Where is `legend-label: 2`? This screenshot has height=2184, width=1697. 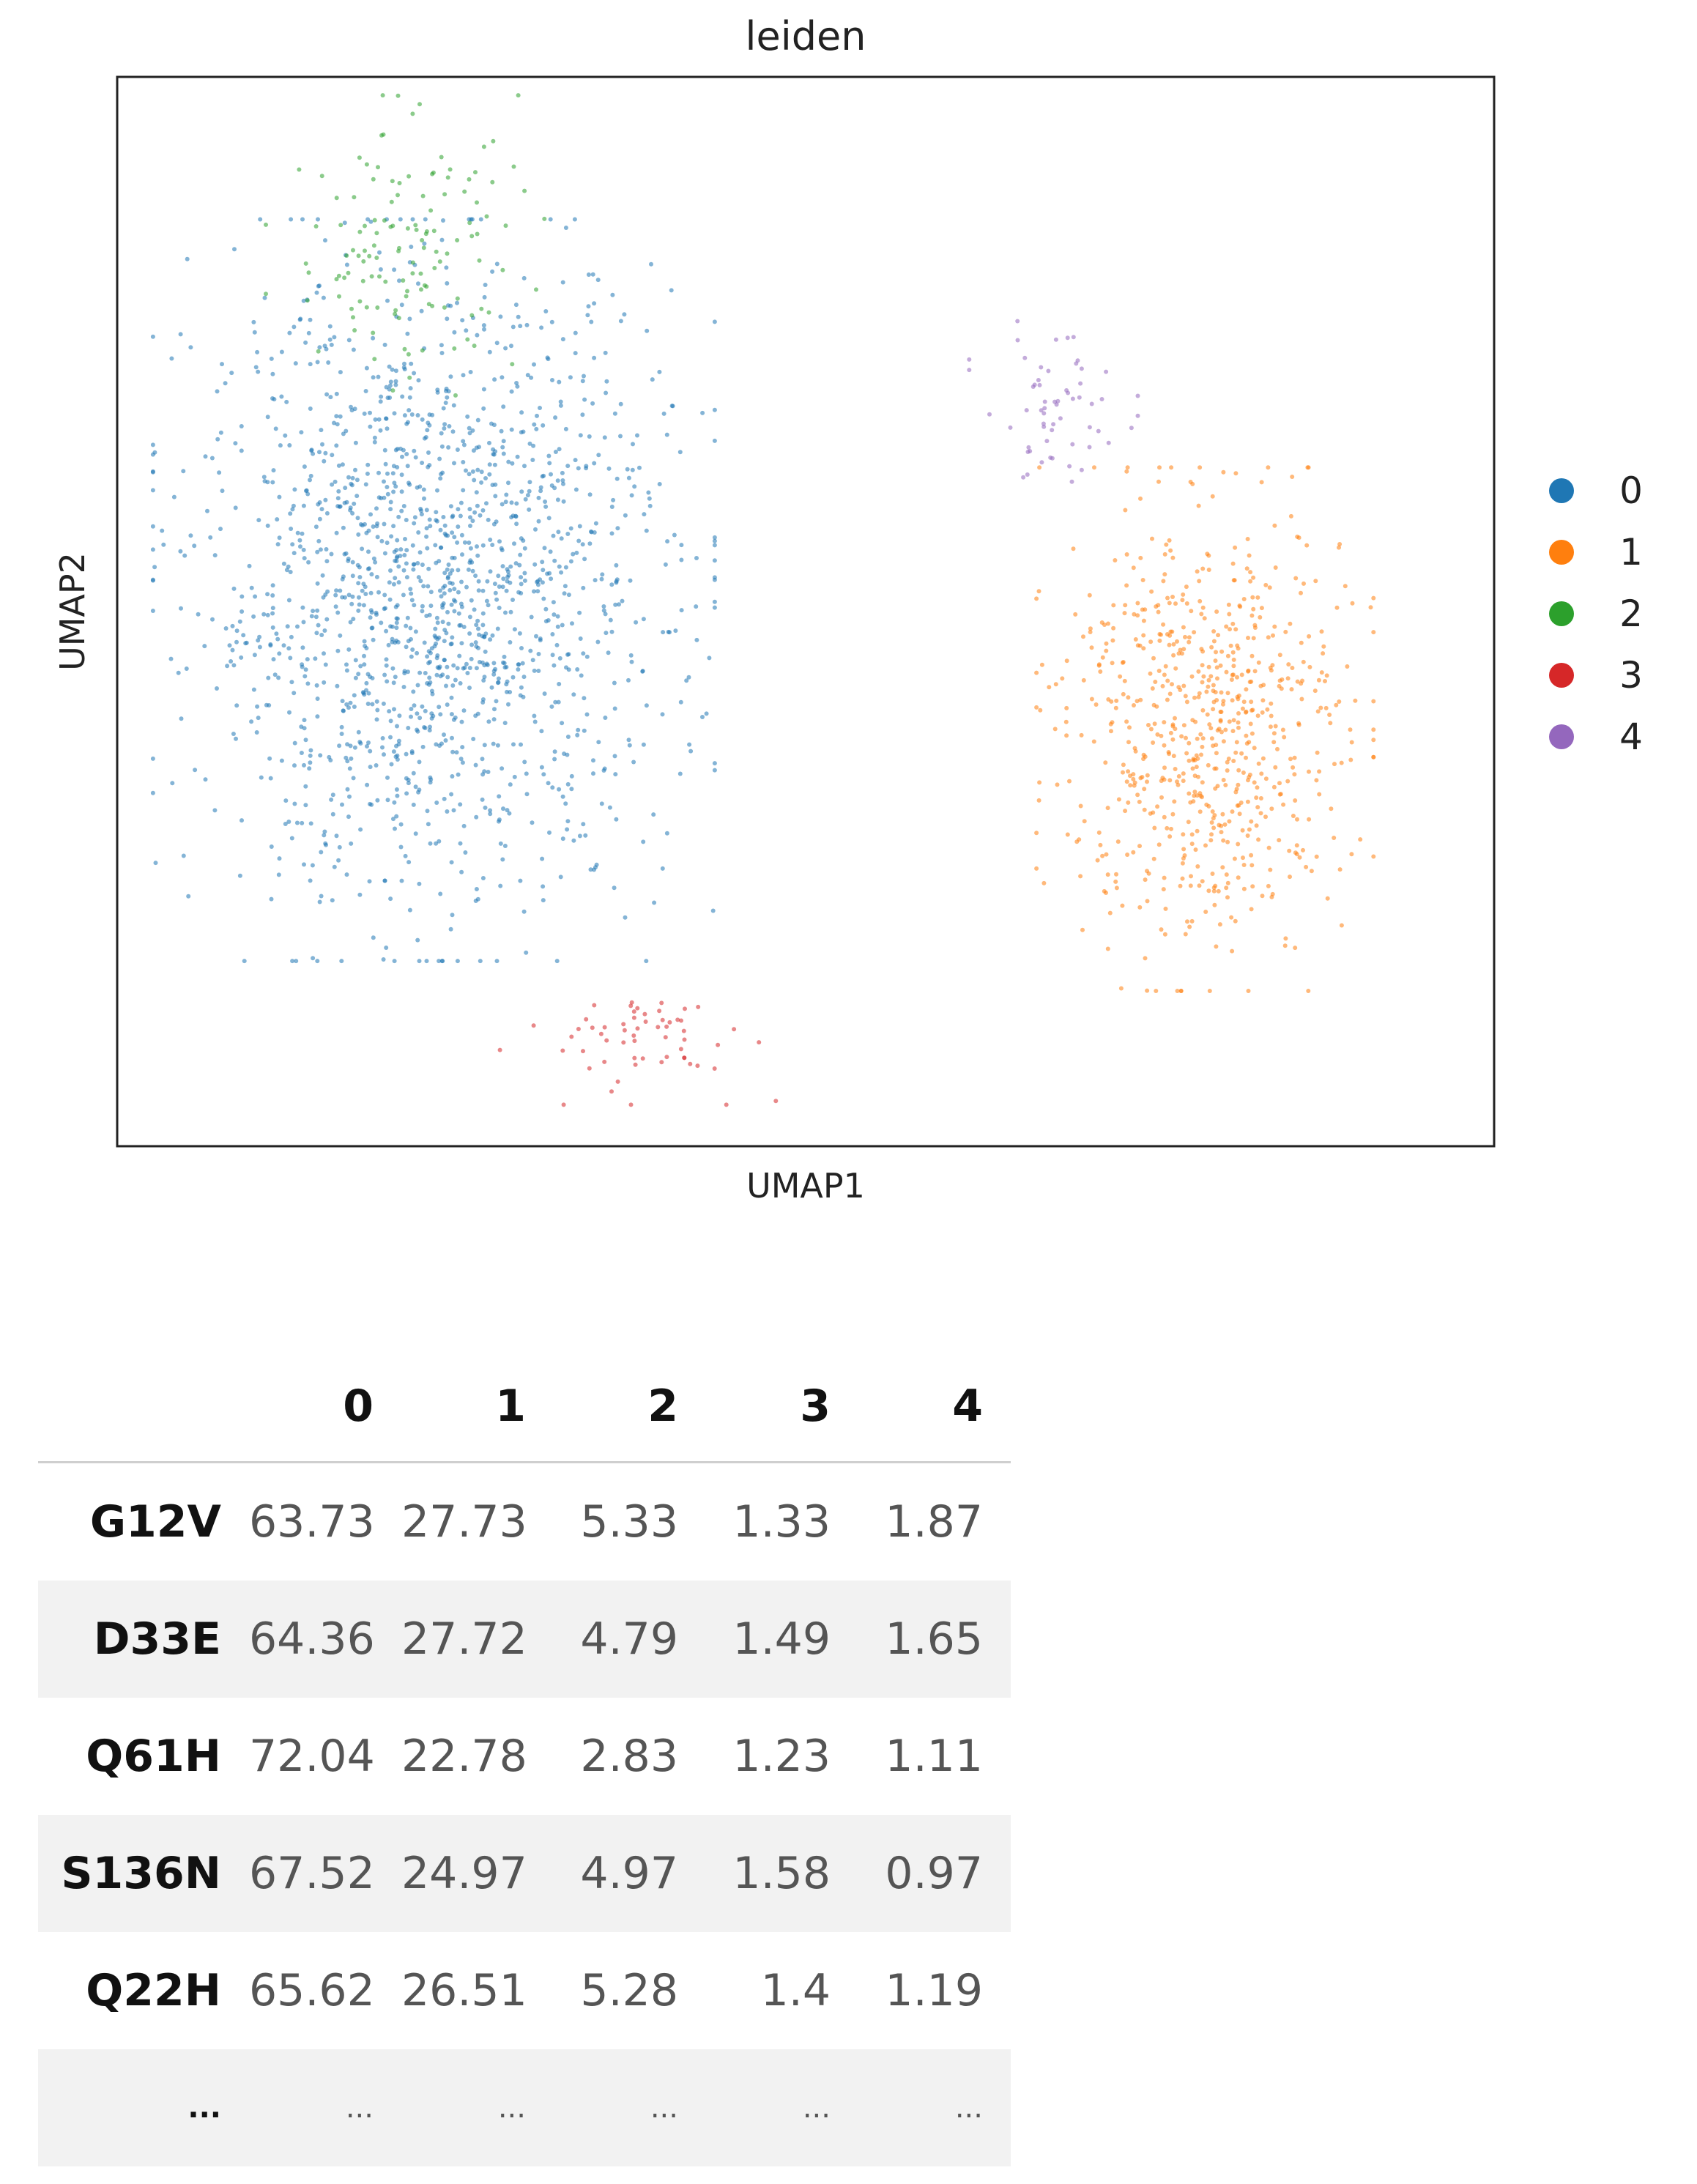 legend-label: 2 is located at coordinates (1631, 614).